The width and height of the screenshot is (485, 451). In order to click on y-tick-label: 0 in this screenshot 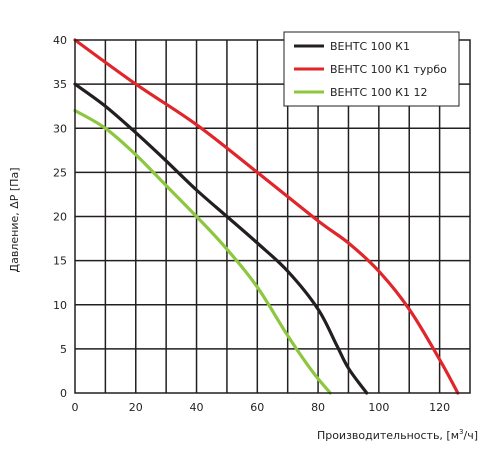, I will do `click(63, 393)`.